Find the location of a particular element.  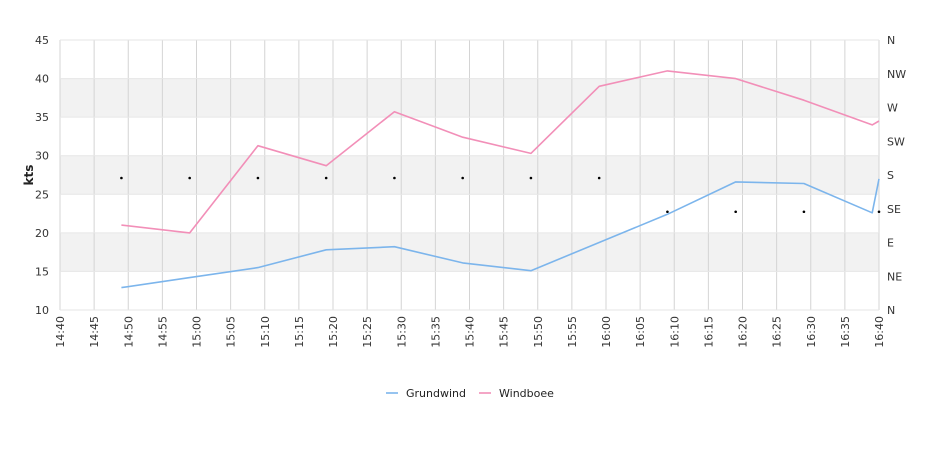

x-tick-label: 16:05 is located at coordinates (640, 332).